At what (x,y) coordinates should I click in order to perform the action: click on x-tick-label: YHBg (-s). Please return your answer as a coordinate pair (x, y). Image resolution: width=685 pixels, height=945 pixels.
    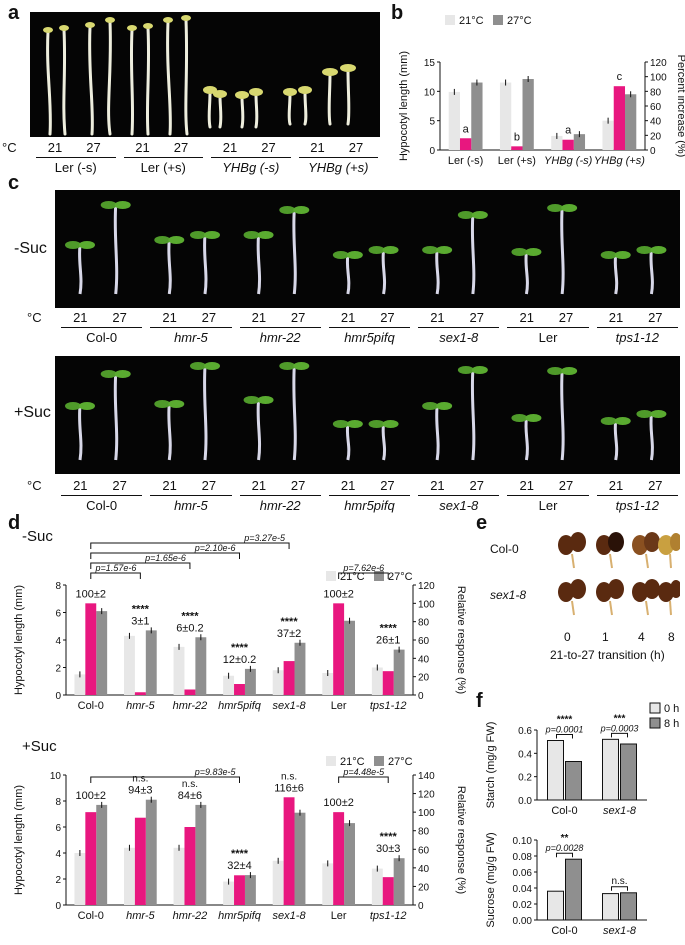
    Looking at the image, I should click on (568, 161).